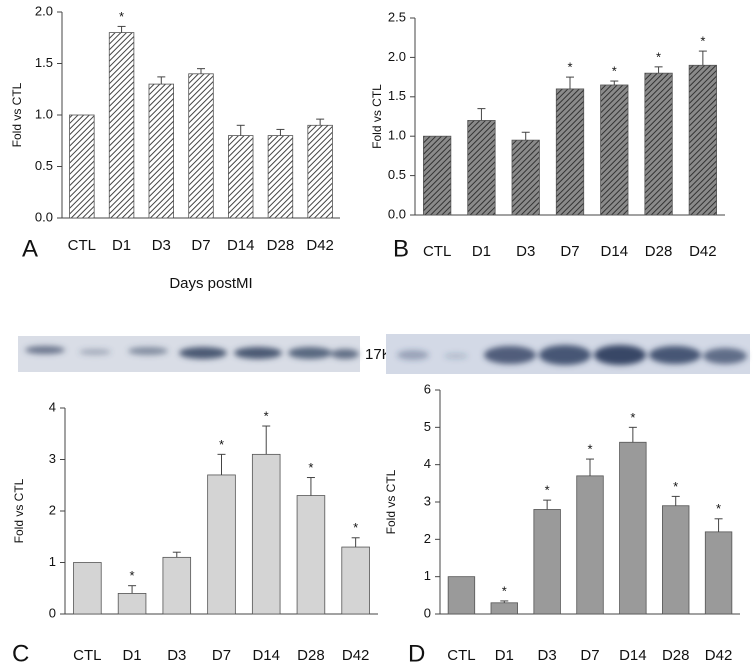 The width and height of the screenshot is (754, 668). I want to click on y-tick-label: 2.5, so click(397, 16).